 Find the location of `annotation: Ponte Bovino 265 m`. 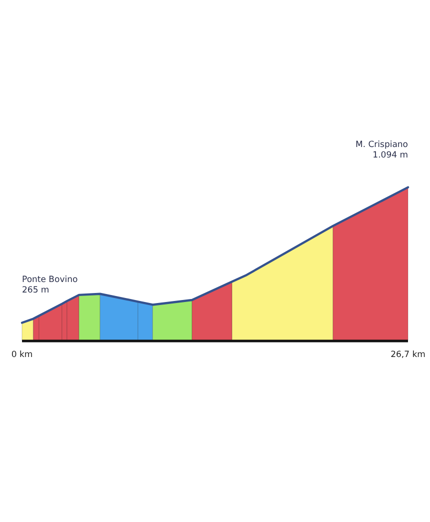

annotation: Ponte Bovino 265 m is located at coordinates (50, 285).